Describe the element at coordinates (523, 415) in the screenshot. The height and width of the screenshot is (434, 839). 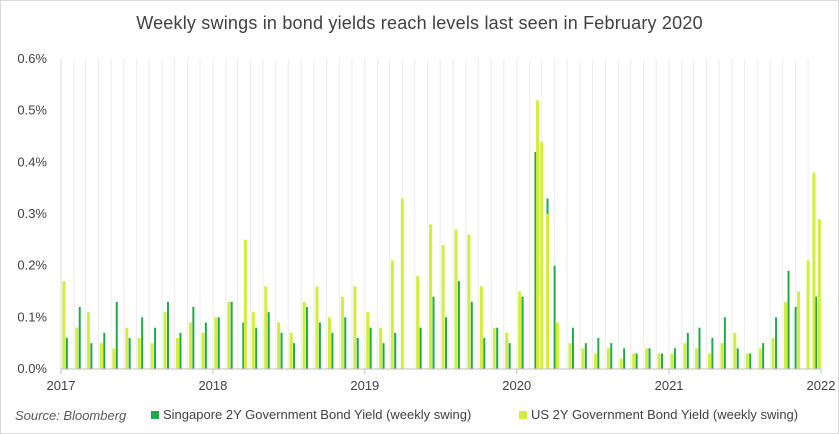
I see `legend-swatch-us` at that location.